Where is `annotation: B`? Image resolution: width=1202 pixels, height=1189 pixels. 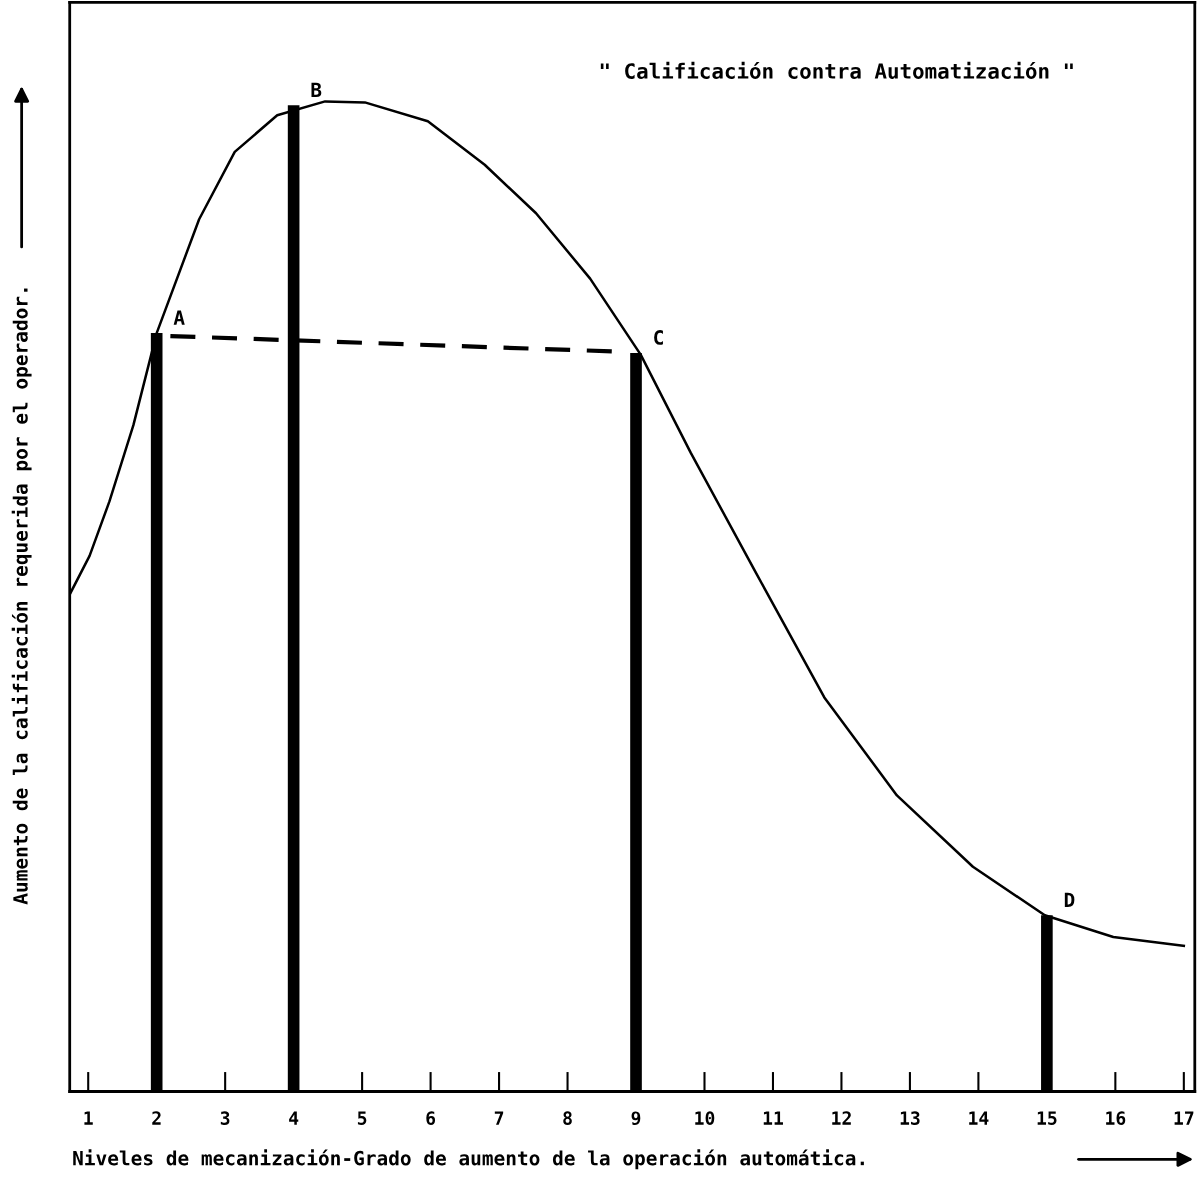 annotation: B is located at coordinates (316, 90).